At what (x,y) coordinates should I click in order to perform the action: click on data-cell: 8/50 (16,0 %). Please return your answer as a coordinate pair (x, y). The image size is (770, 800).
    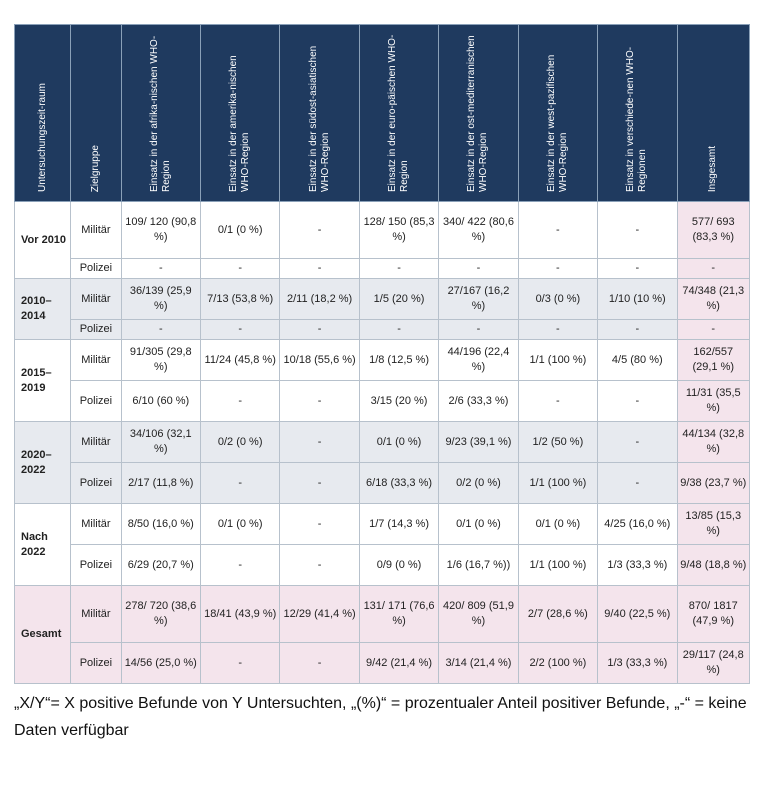
    Looking at the image, I should click on (160, 524).